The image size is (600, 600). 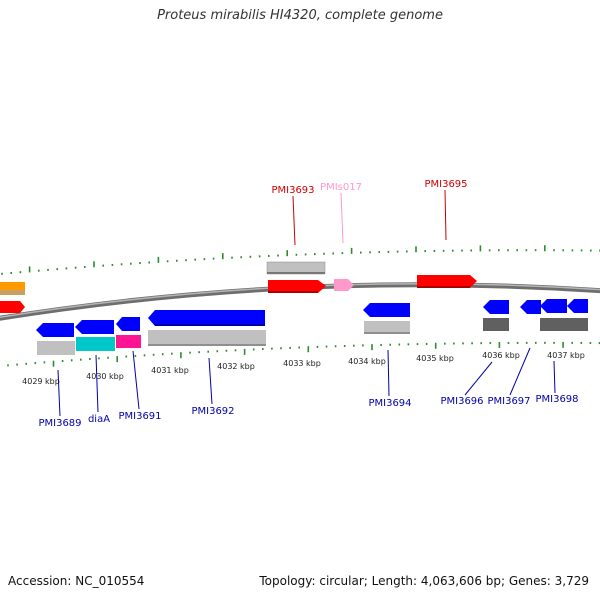 I want to click on label-pmi3691: PMI3691, so click(x=139, y=416).